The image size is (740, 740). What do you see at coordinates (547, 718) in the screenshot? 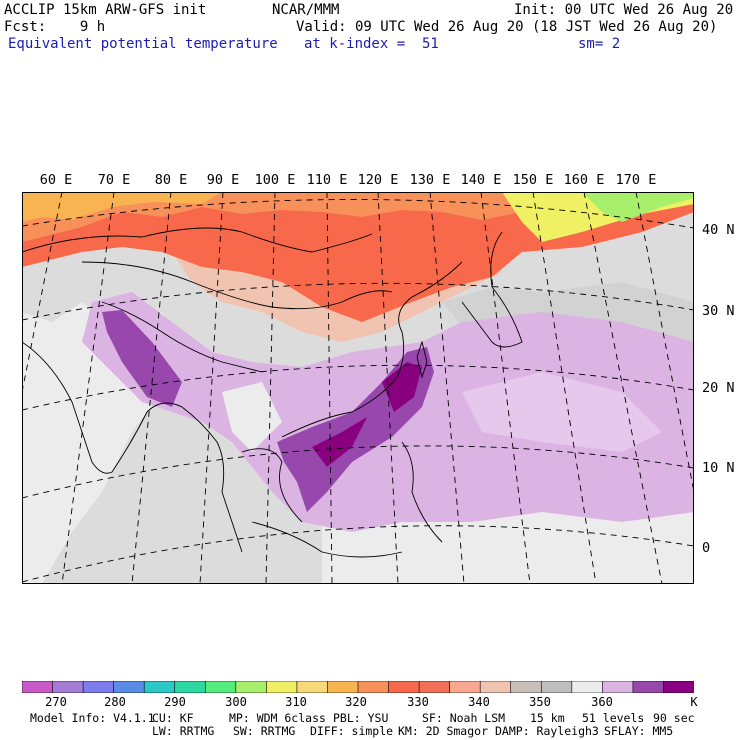
I see `footer-resolution: 15 km` at bounding box center [547, 718].